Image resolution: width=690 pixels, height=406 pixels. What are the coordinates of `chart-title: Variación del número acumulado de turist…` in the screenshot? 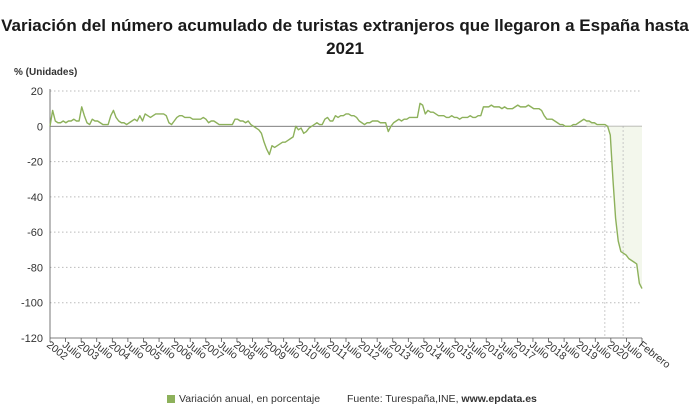 It's located at (345, 37).